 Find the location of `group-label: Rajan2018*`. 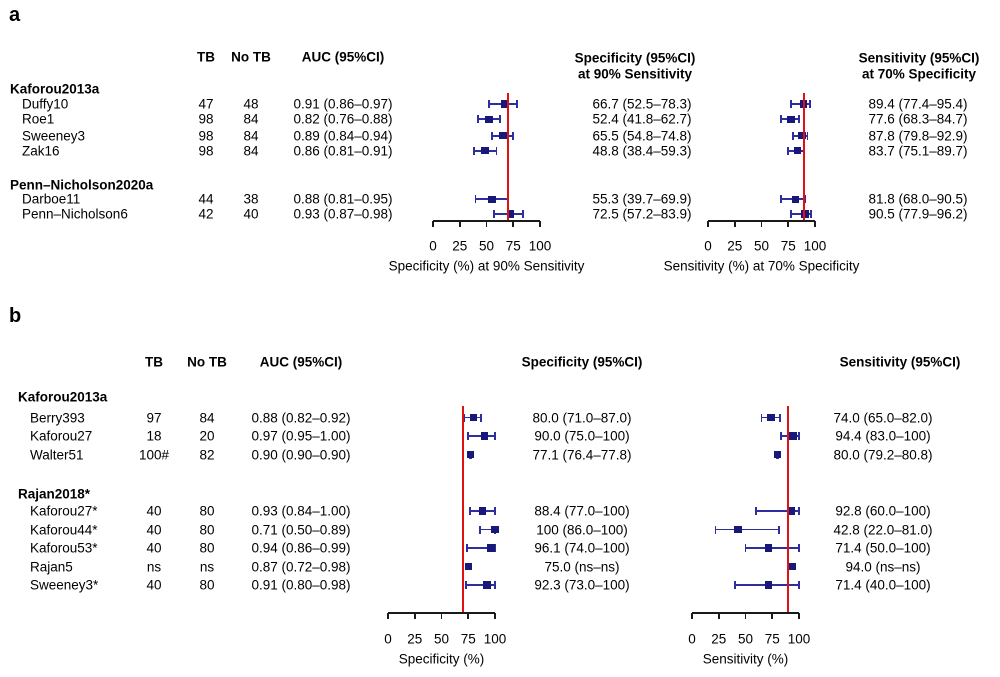

group-label: Rajan2018* is located at coordinates (54, 494).